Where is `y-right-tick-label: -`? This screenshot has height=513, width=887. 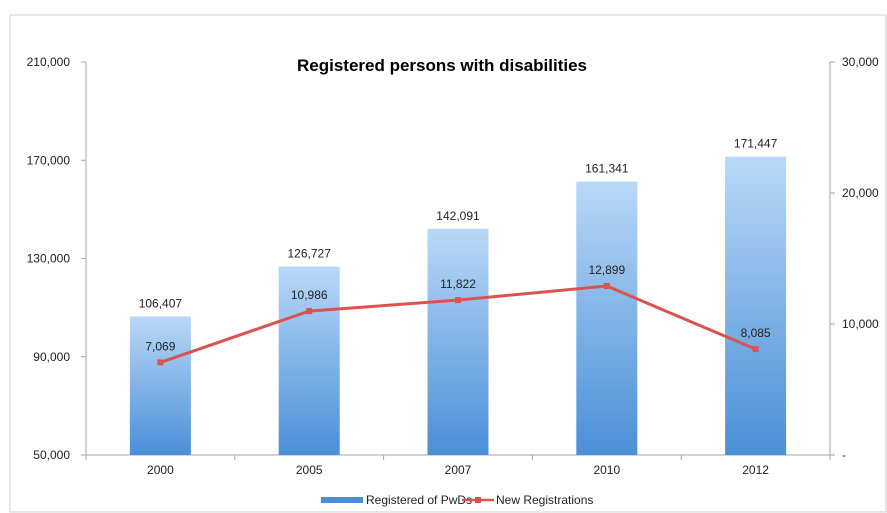
y-right-tick-label: - is located at coordinates (844, 455).